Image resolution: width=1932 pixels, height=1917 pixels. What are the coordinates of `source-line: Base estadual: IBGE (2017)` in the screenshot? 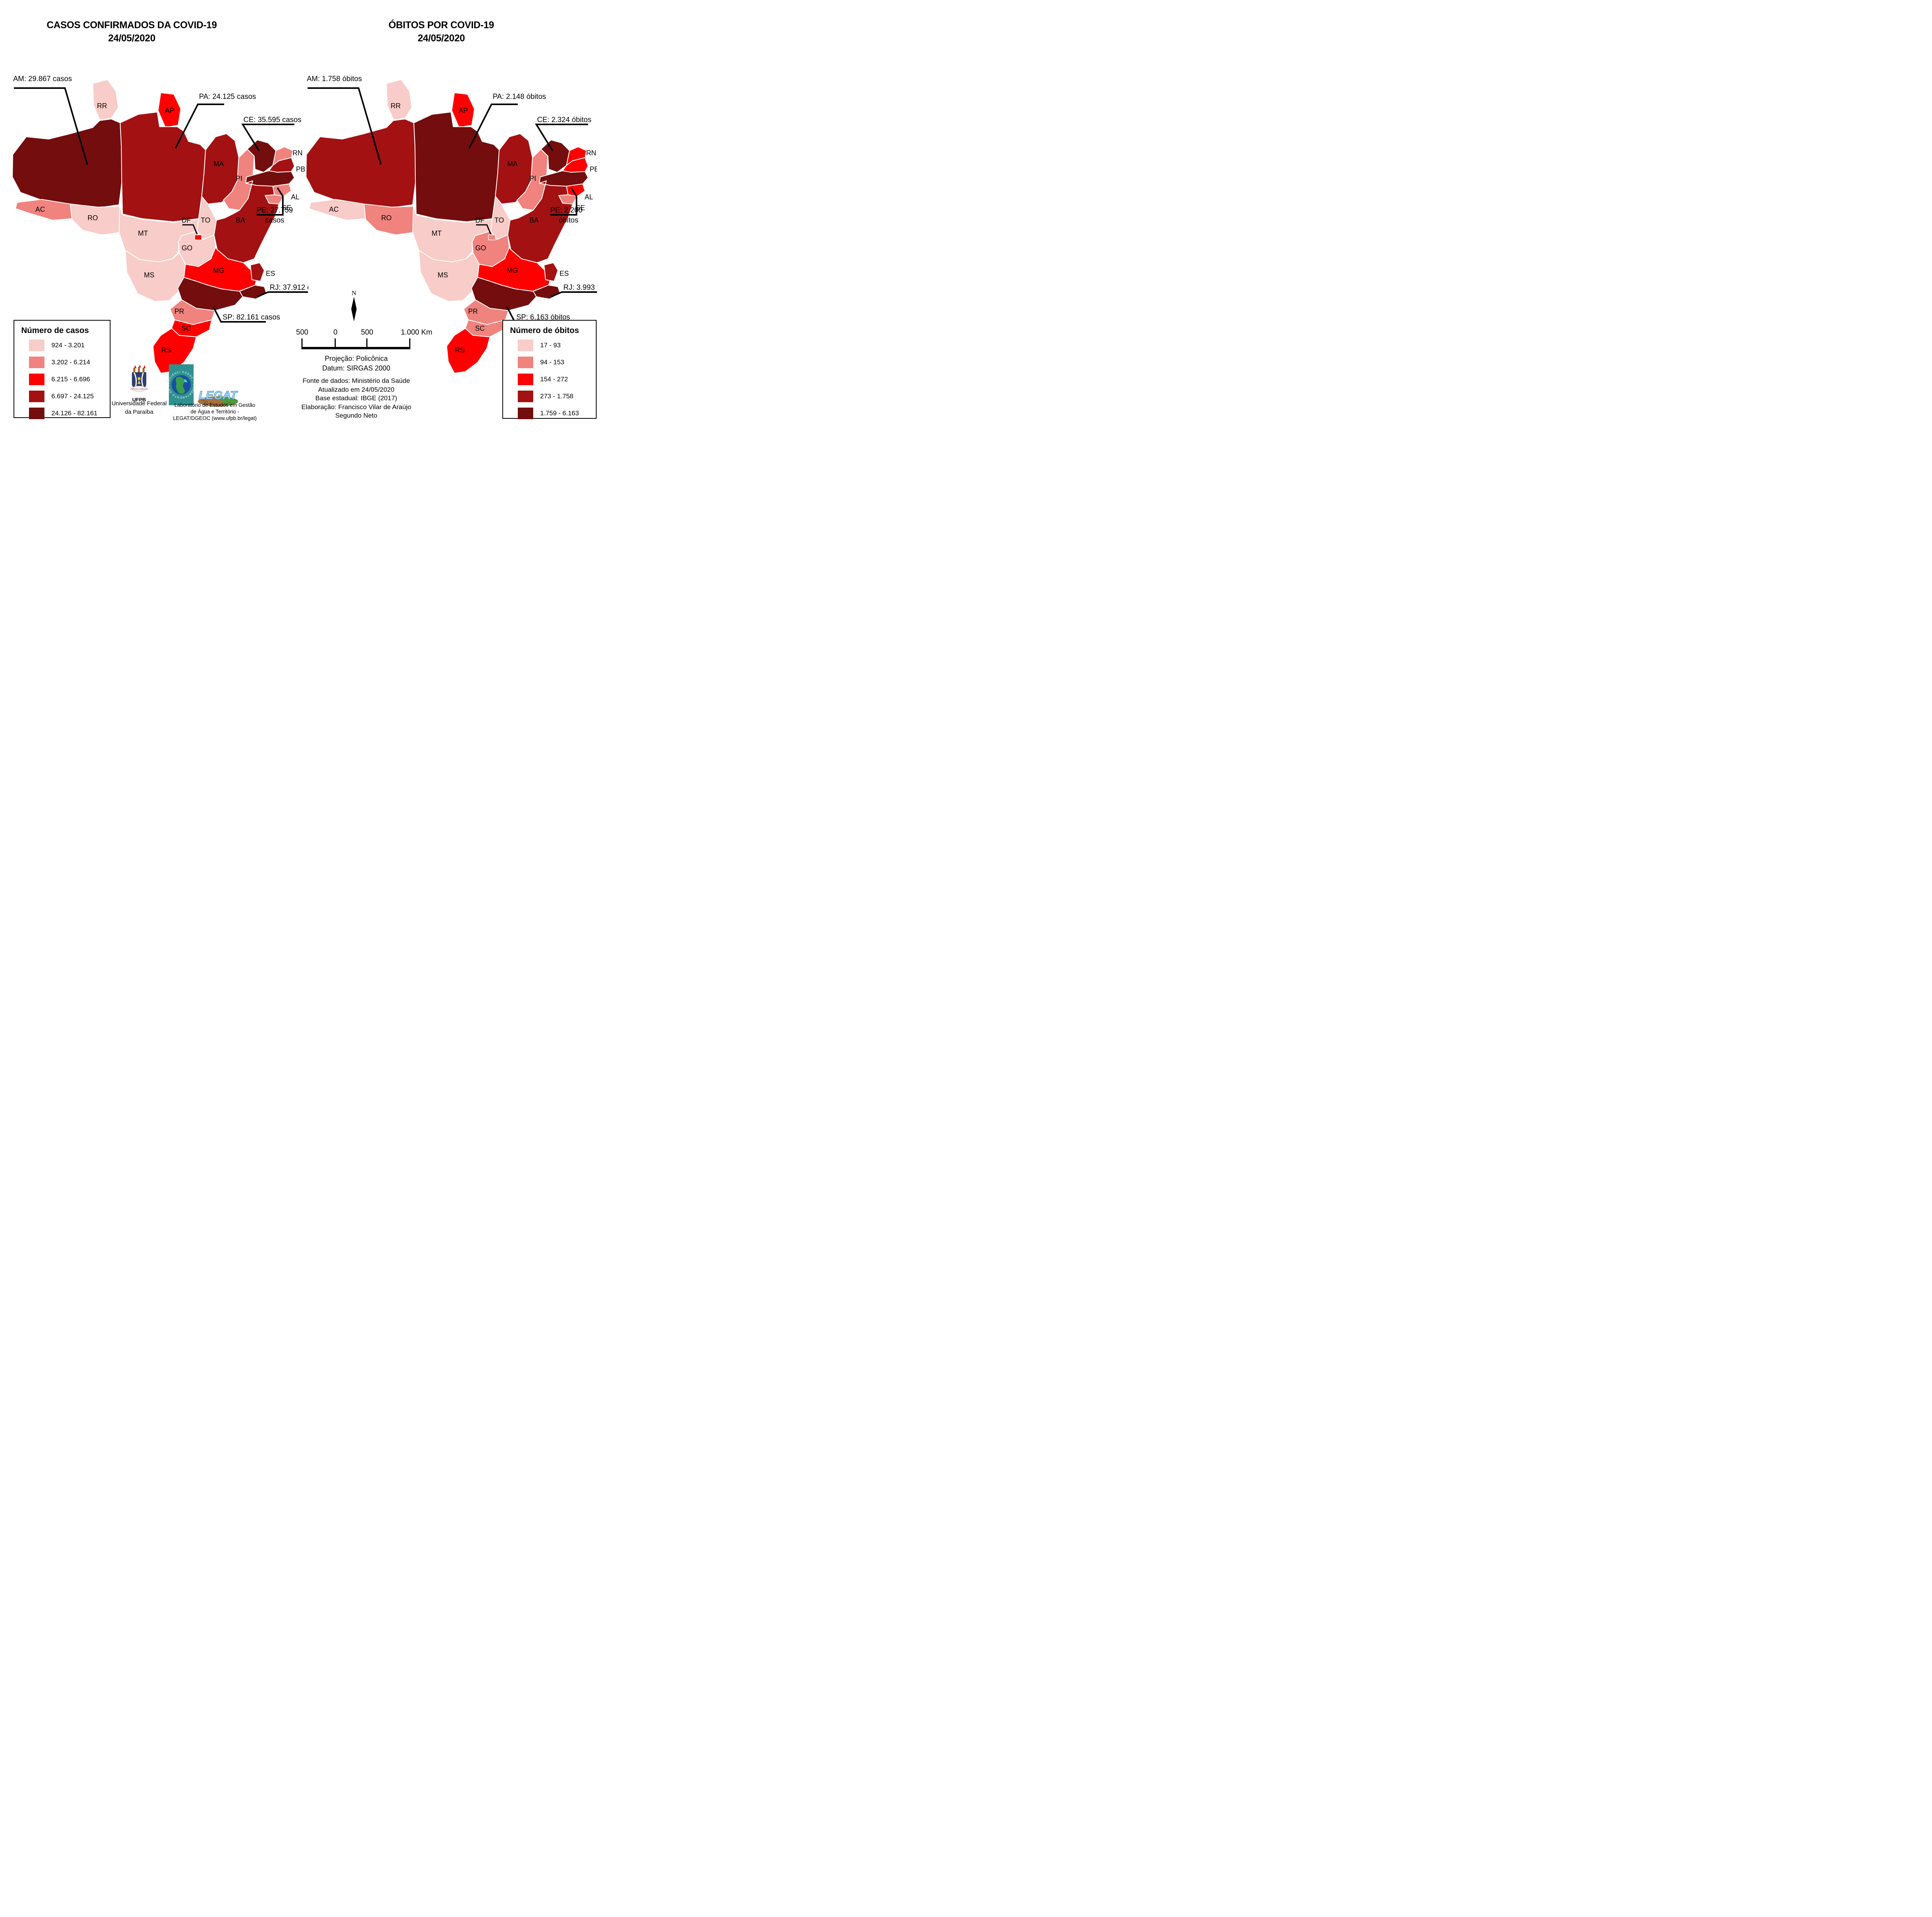 It's located at (356, 398).